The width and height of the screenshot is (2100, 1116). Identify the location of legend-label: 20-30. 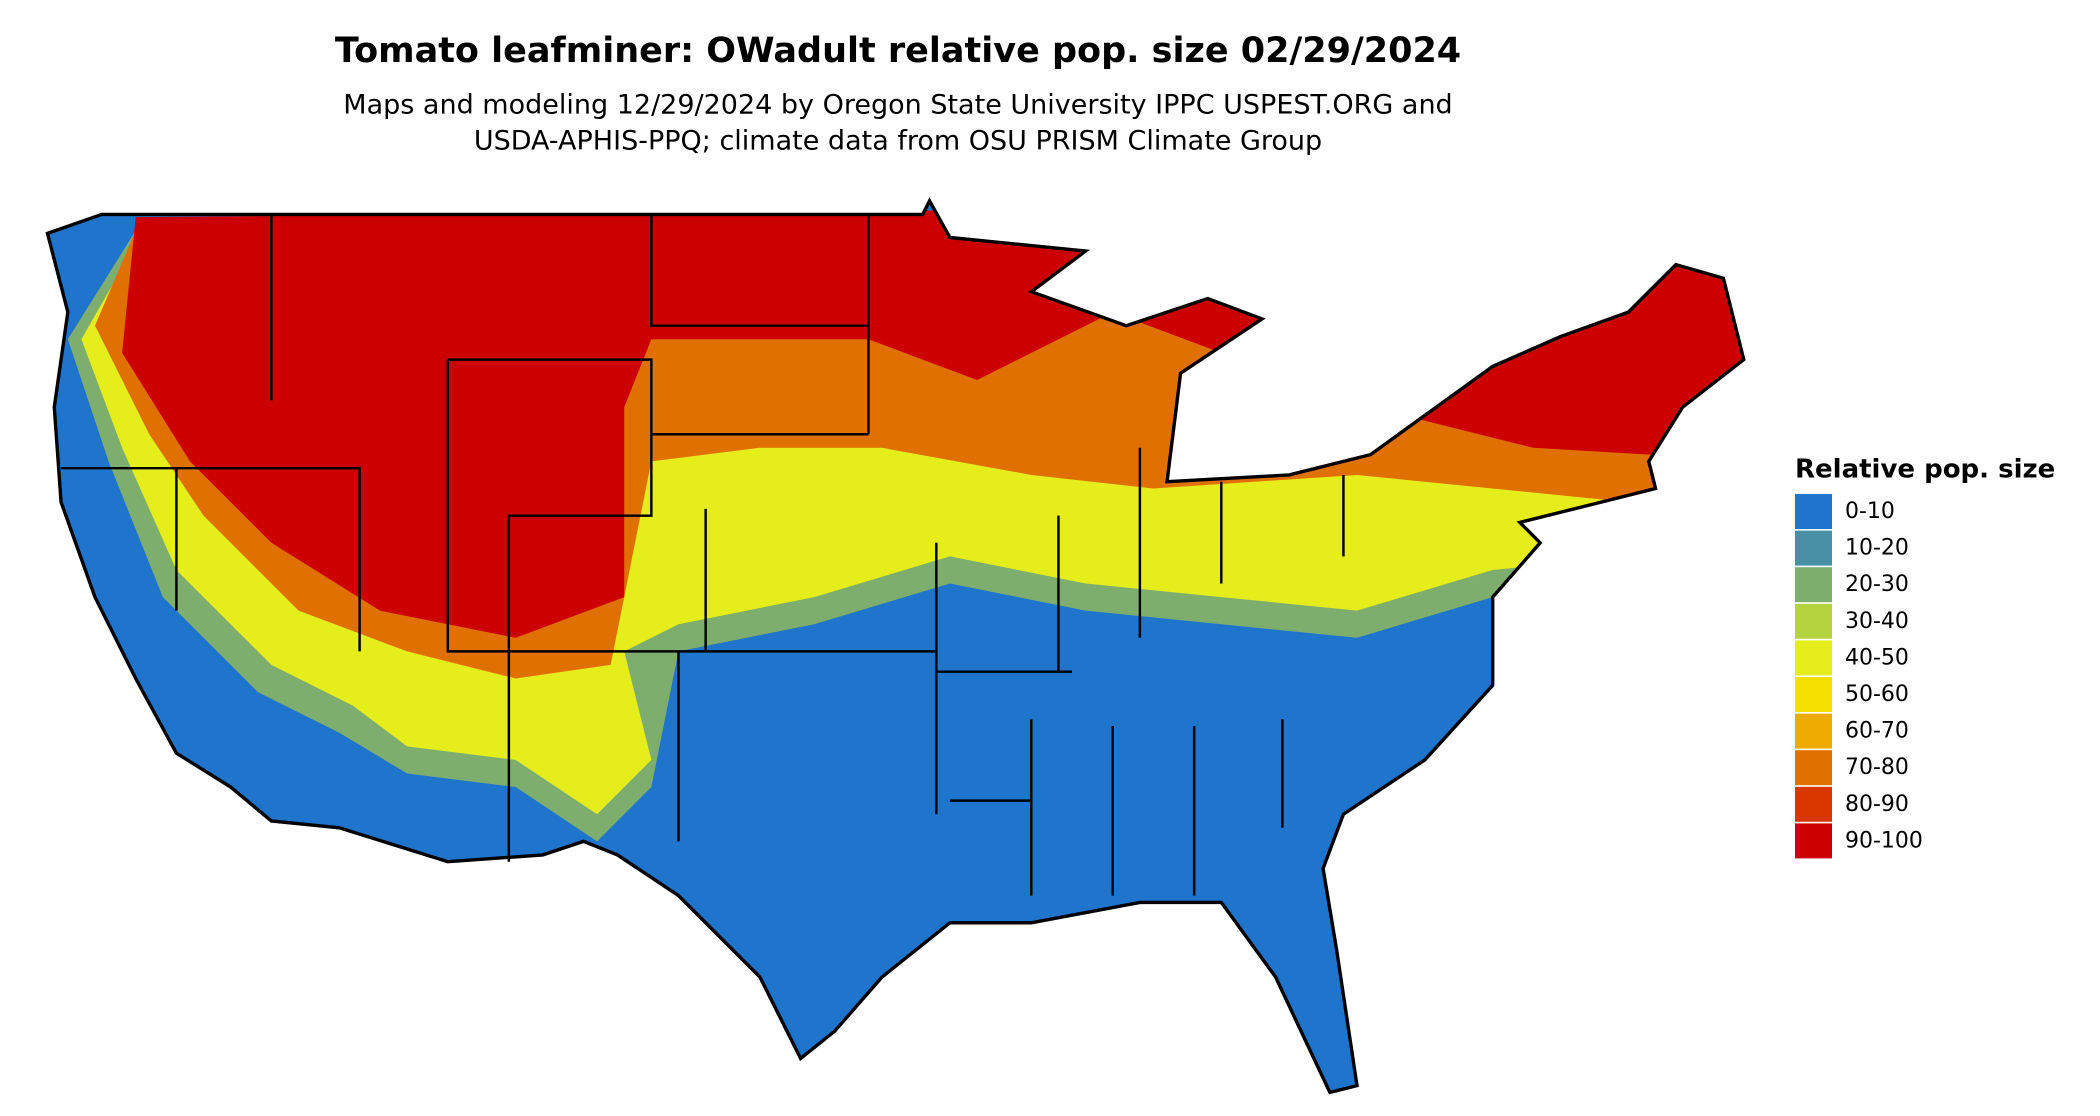
(1877, 584).